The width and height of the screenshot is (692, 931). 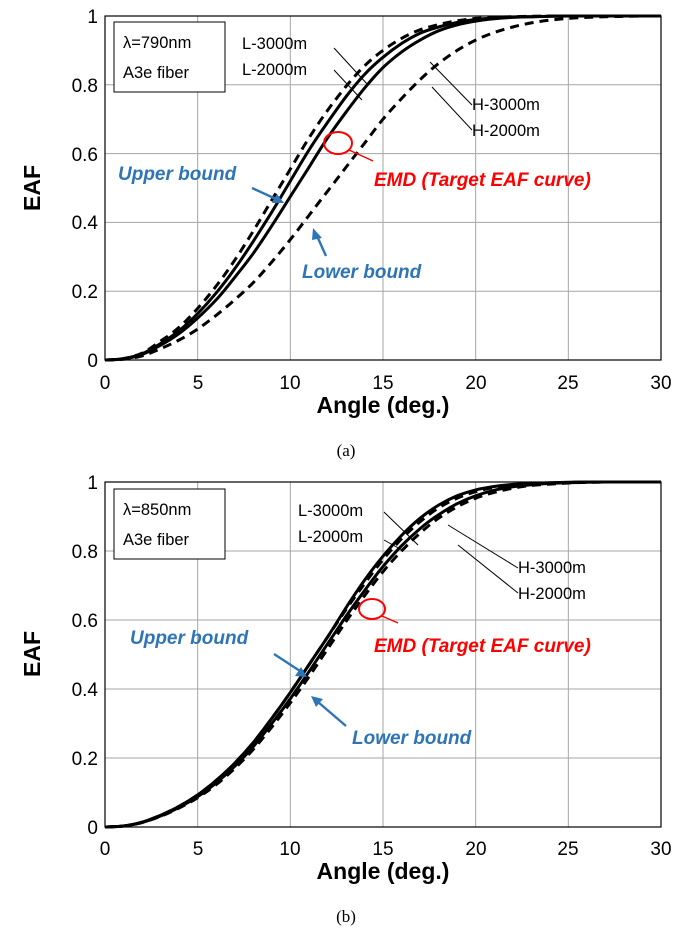 I want to click on info-box-wavelength: λ=850nm, so click(x=157, y=510).